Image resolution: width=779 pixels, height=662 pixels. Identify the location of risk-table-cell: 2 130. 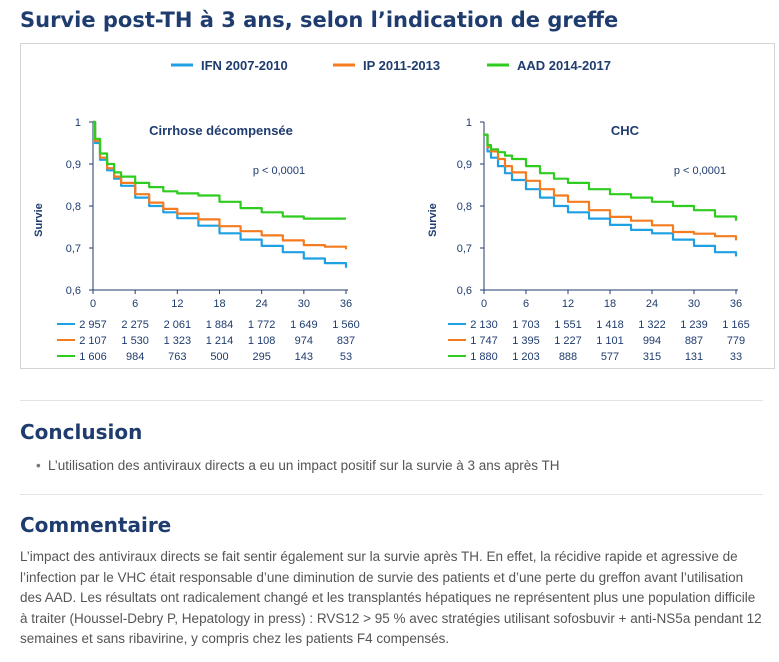
(484, 325).